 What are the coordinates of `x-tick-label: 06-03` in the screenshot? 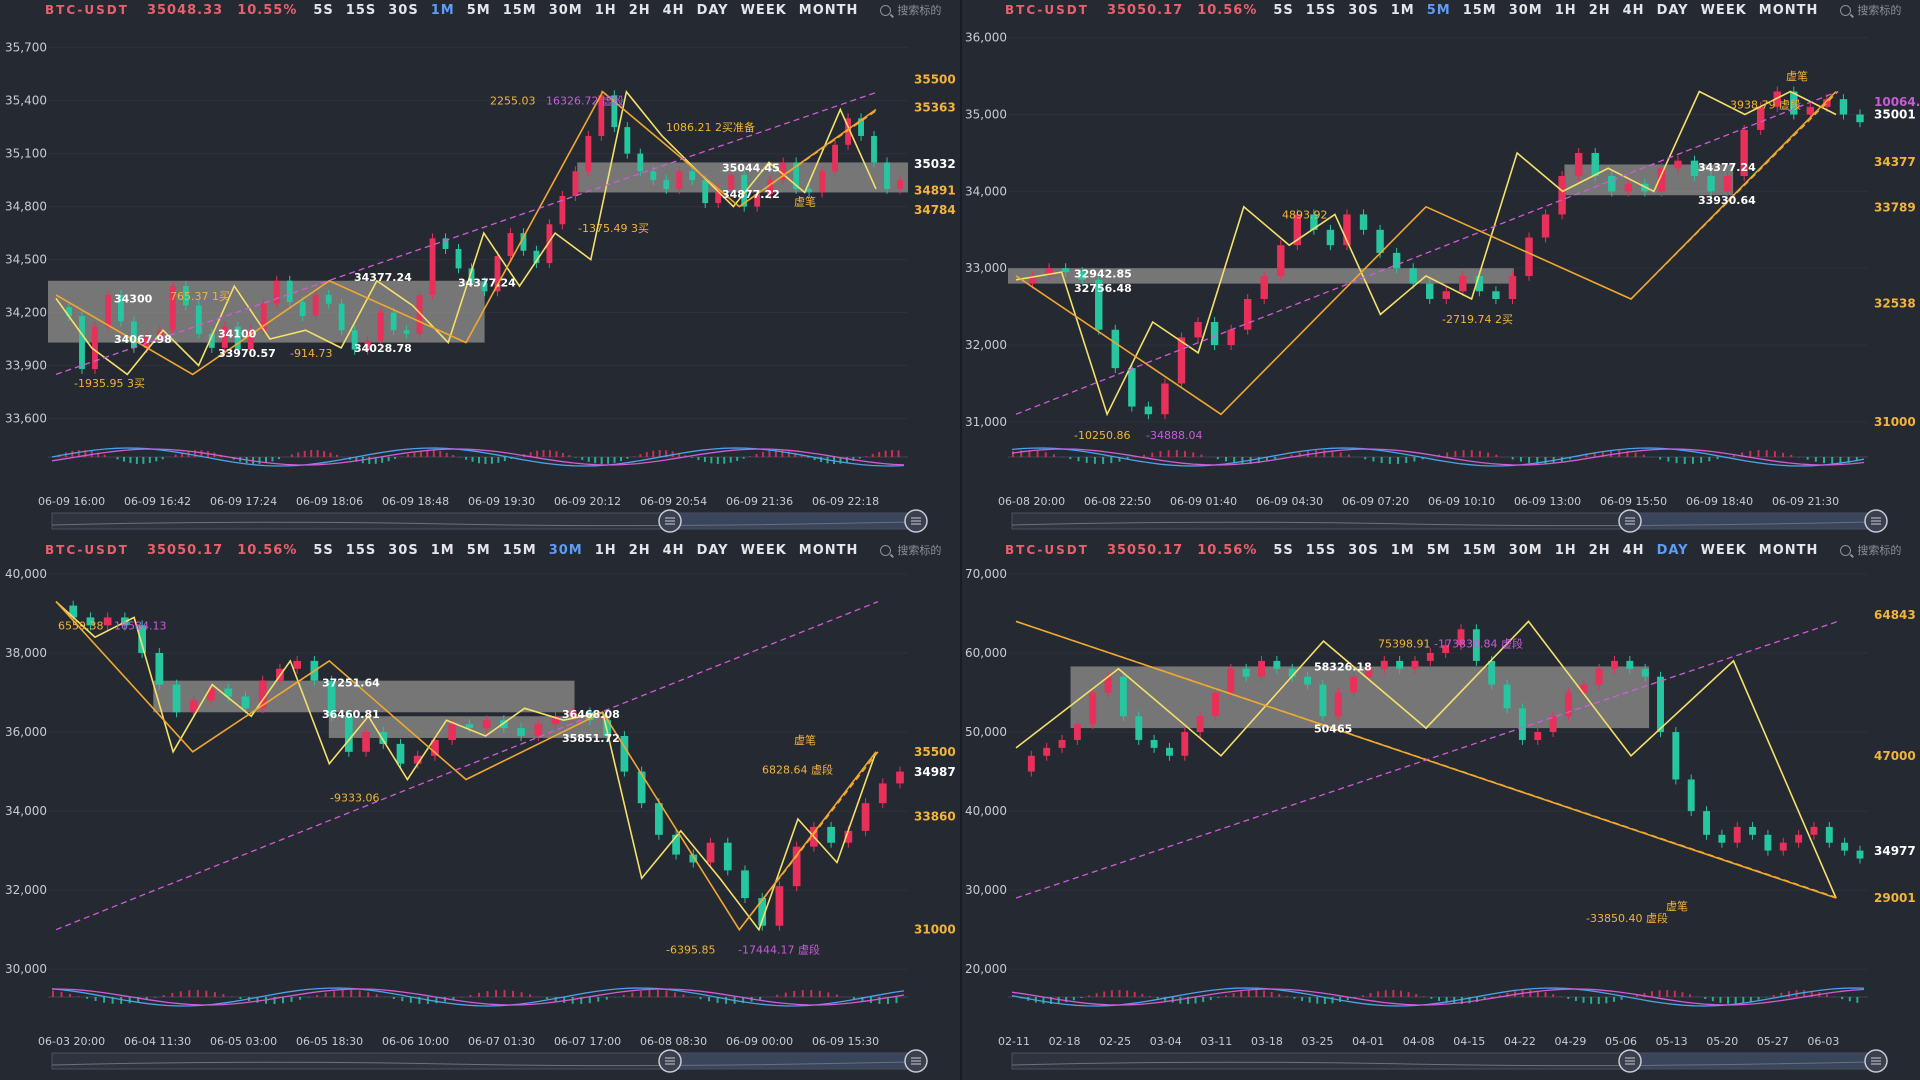 It's located at (1823, 1041).